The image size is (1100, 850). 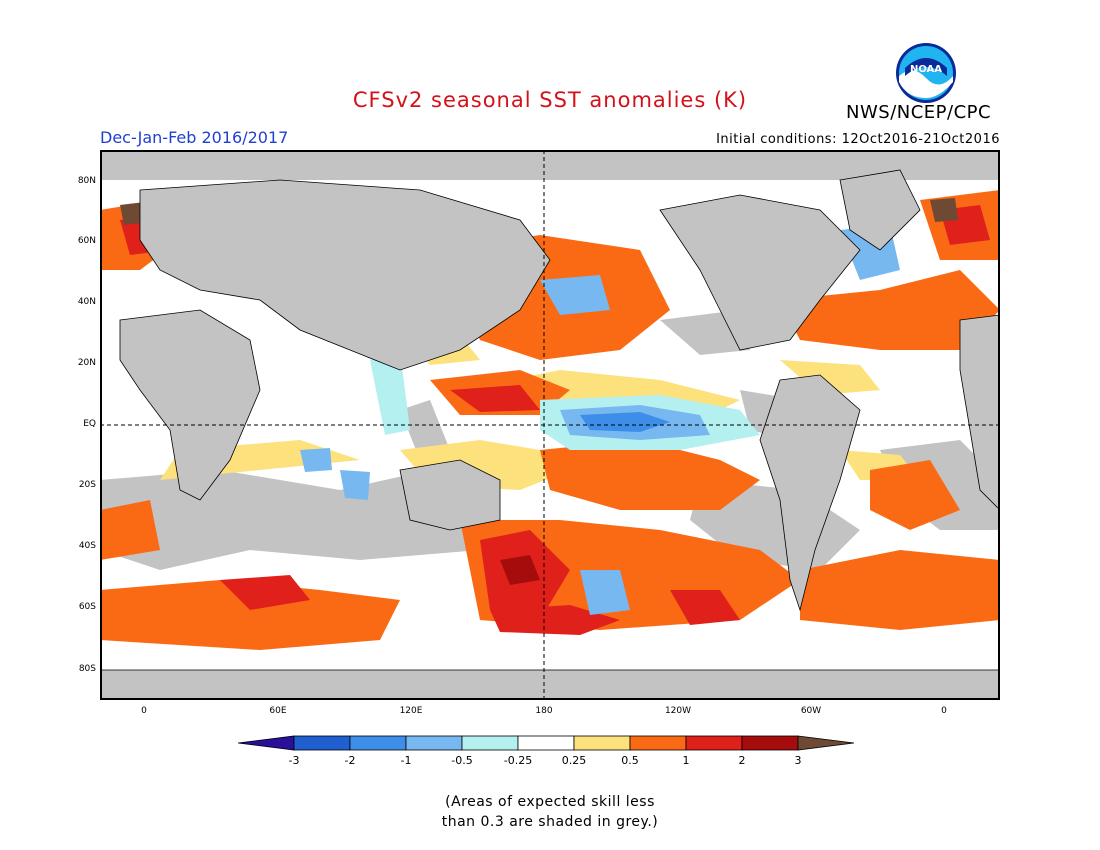 What do you see at coordinates (87, 546) in the screenshot?
I see `lat-label-40s: 40S` at bounding box center [87, 546].